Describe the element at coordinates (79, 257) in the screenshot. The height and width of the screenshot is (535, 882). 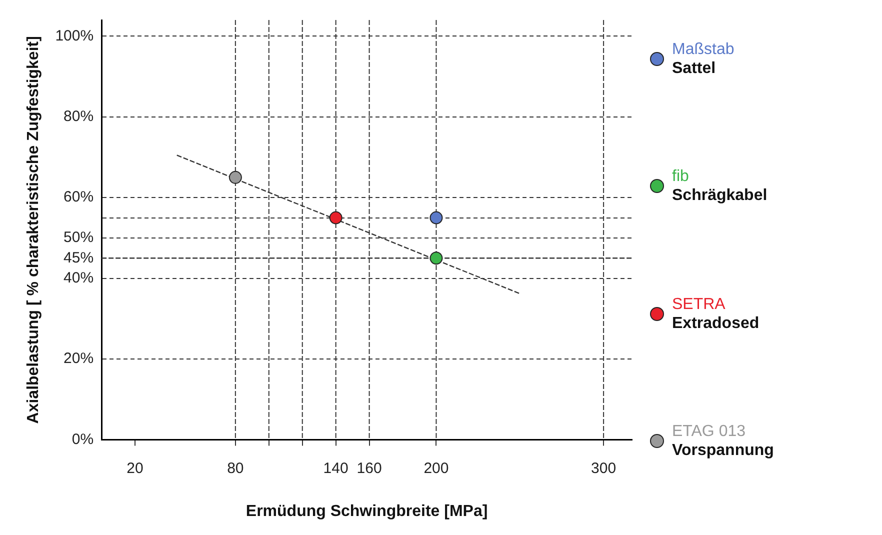
I see `y-tick-label: 45%` at that location.